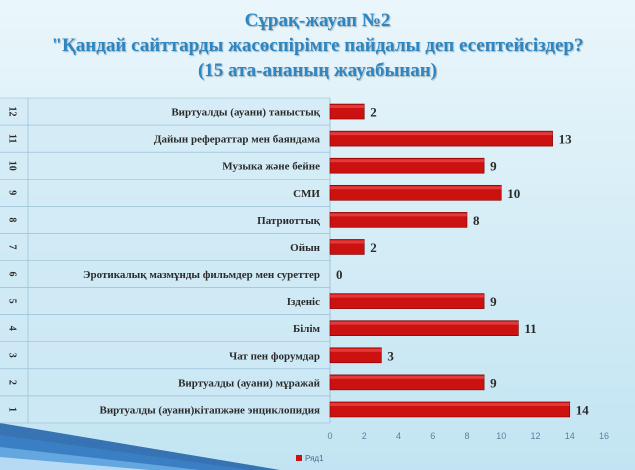  I want to click on category-label: СМИ, so click(306, 194).